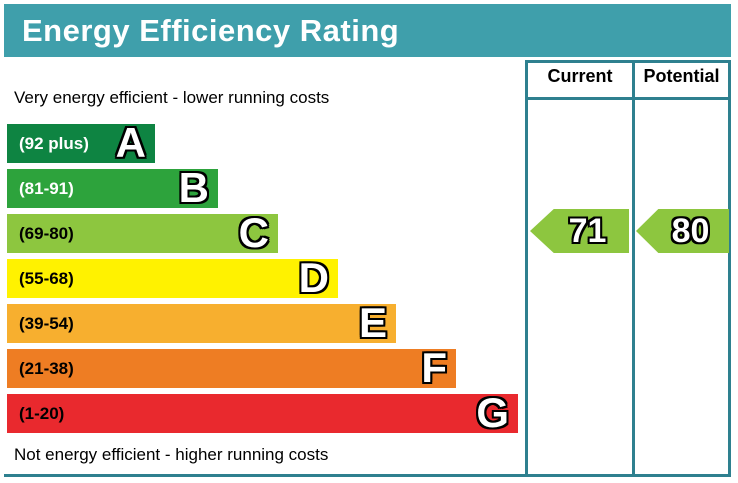  What do you see at coordinates (628, 61) in the screenshot?
I see `table-border-top` at bounding box center [628, 61].